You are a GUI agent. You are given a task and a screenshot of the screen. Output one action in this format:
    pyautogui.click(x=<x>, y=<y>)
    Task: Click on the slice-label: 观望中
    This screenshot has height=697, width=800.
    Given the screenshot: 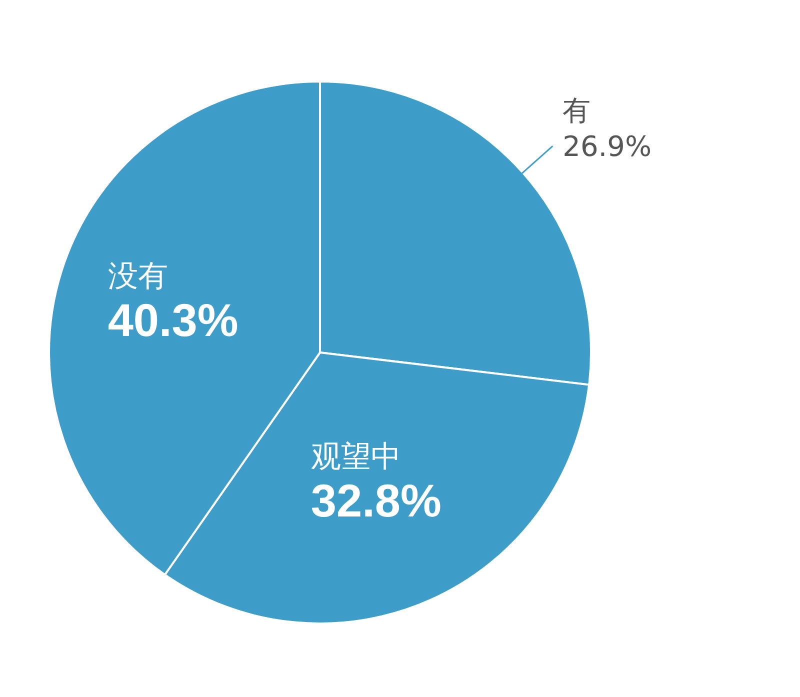 What is the action you would take?
    pyautogui.click(x=355, y=457)
    